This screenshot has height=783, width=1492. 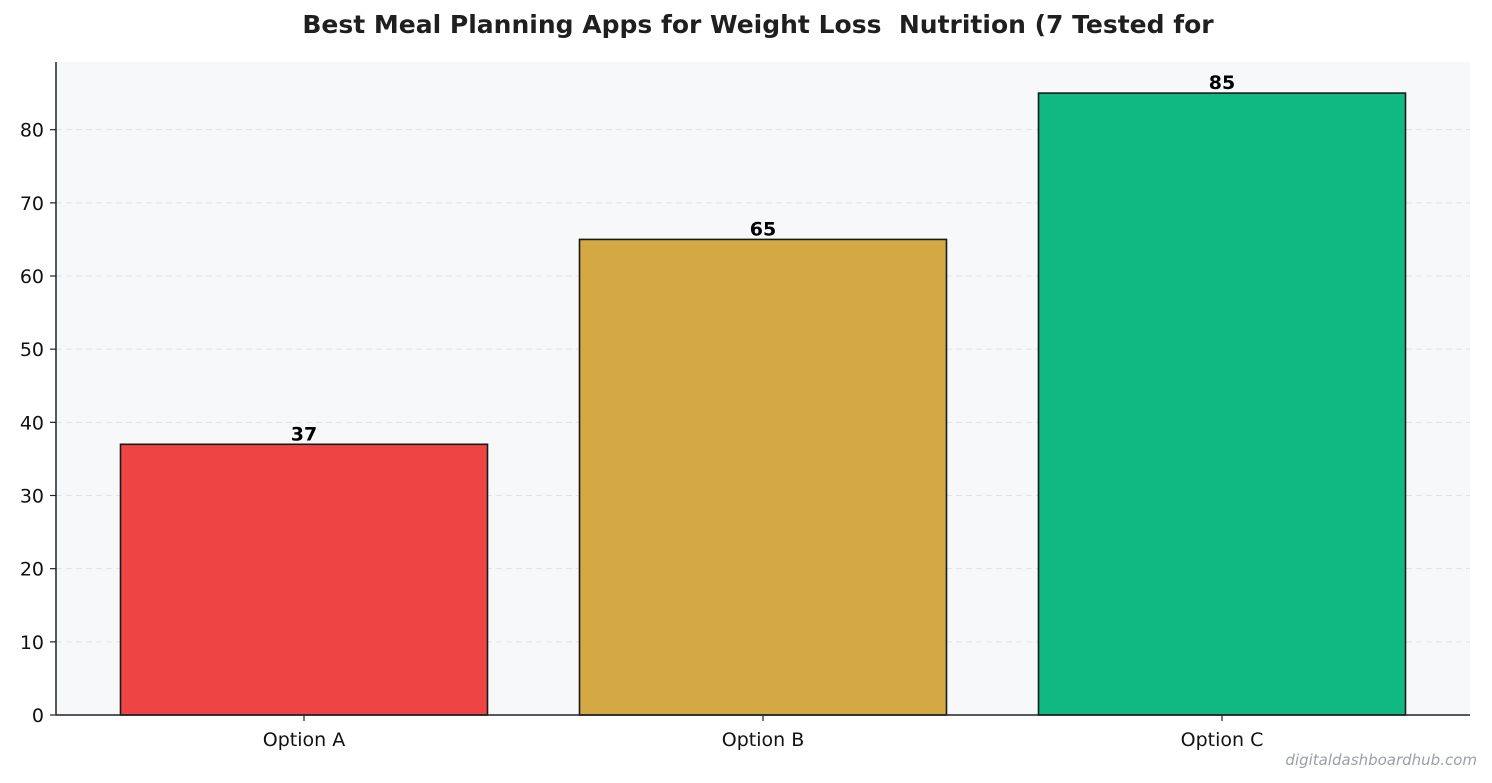 What do you see at coordinates (1381, 760) in the screenshot?
I see `watermark: digitaldashboardhub.com` at bounding box center [1381, 760].